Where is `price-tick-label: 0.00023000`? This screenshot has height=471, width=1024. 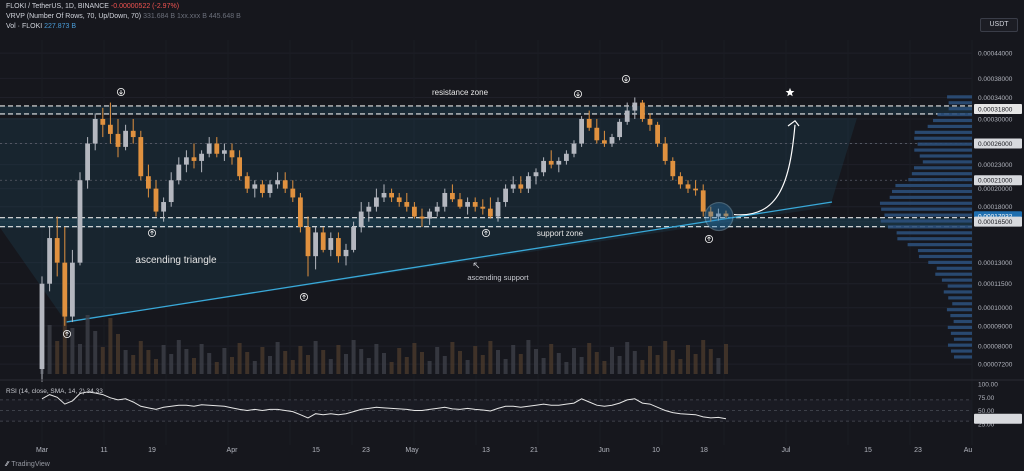
price-tick-label: 0.00023000 is located at coordinates (995, 165).